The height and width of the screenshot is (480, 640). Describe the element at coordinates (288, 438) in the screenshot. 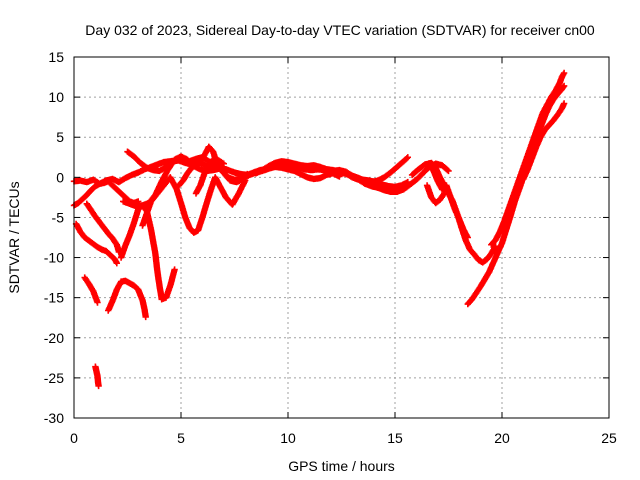

I see `x-tick-label: 10` at that location.